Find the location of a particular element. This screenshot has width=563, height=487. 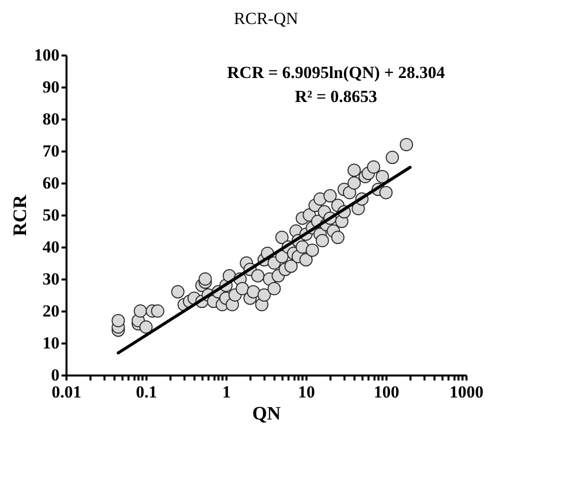

x-tick-label: 100 is located at coordinates (387, 392).